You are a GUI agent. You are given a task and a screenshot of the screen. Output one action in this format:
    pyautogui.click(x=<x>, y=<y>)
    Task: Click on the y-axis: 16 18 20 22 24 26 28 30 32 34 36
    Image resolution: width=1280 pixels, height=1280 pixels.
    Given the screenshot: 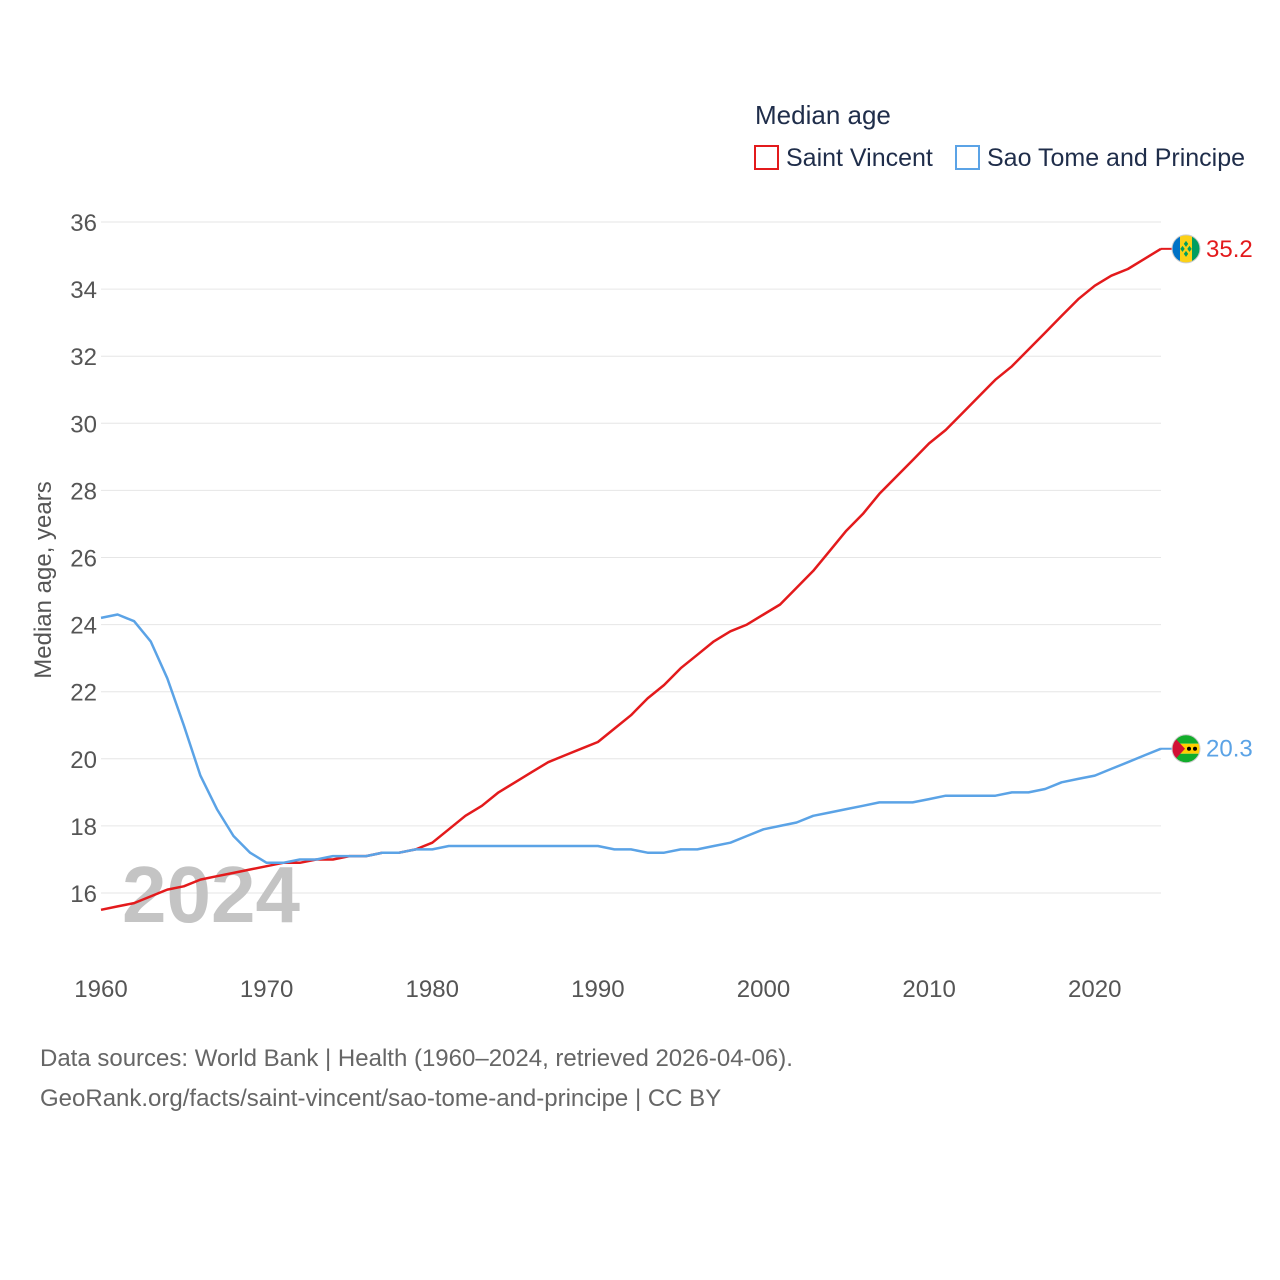 What is the action you would take?
    pyautogui.click(x=83, y=559)
    